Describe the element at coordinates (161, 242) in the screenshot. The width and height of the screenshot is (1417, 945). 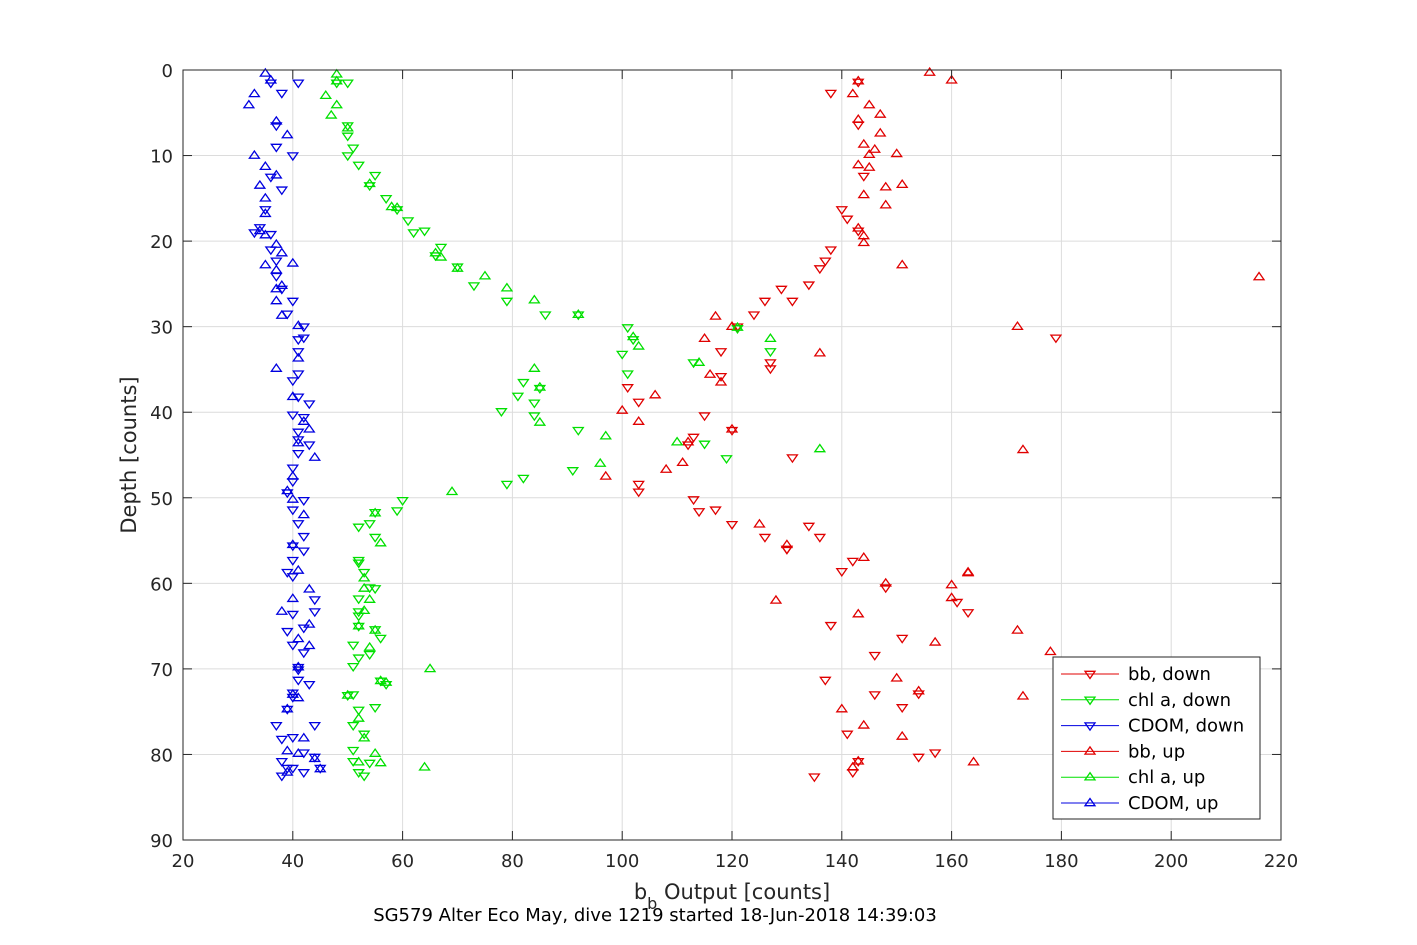
I see `y-tick-label: 20` at that location.